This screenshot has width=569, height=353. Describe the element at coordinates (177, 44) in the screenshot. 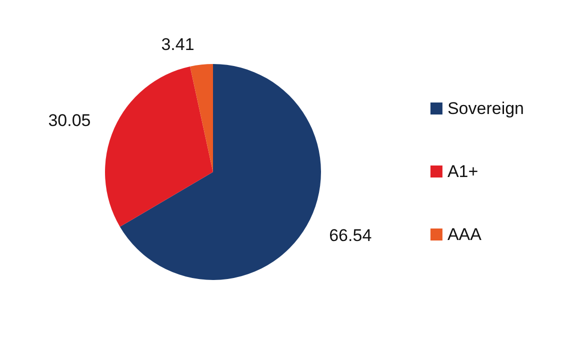

I see `data-label: 3.41` at that location.